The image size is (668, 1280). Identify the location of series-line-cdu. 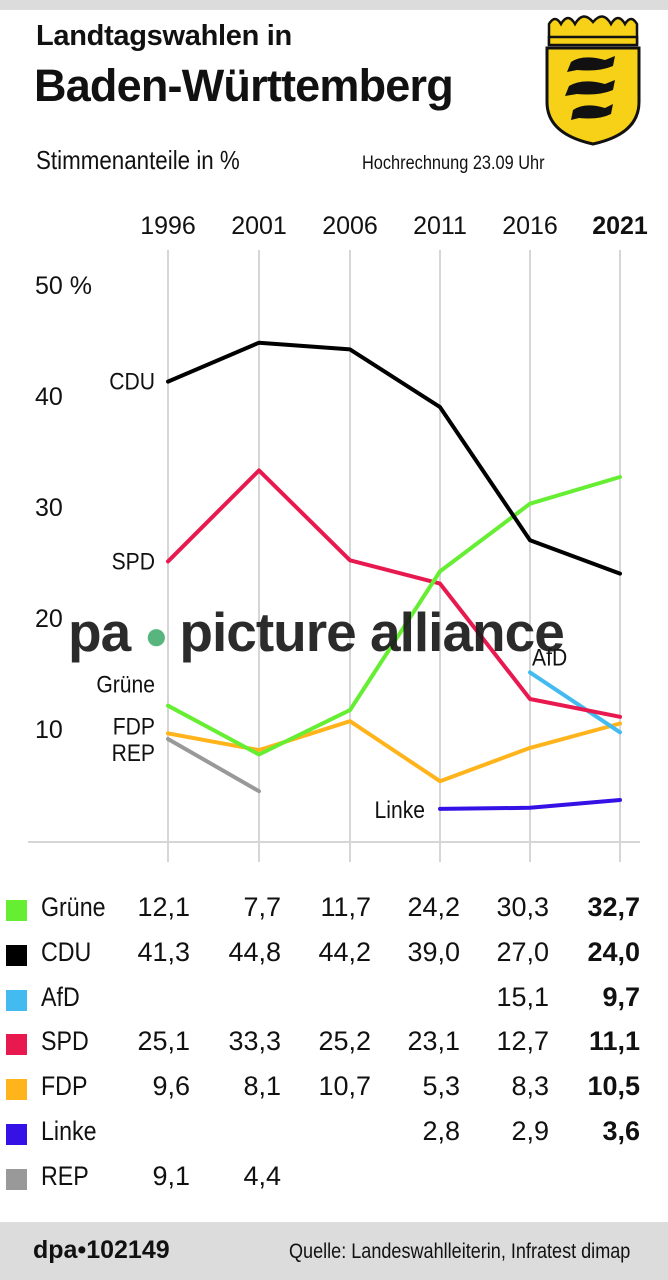
(394, 458).